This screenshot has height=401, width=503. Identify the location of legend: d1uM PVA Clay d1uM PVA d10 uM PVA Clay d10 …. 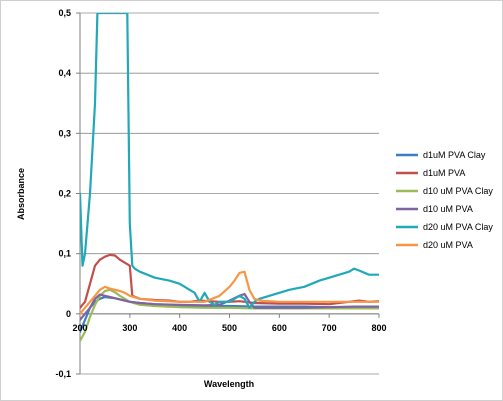
(444, 200).